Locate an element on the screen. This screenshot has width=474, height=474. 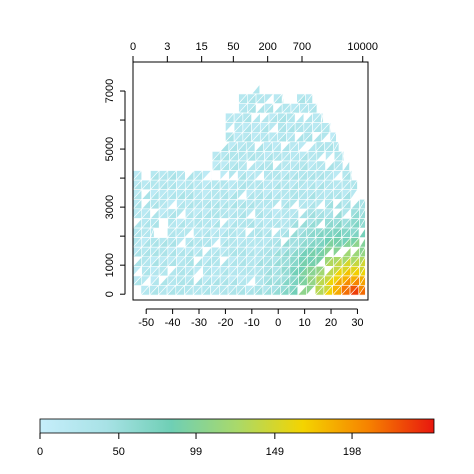
x-tick-label: 30 is located at coordinates (357, 323).